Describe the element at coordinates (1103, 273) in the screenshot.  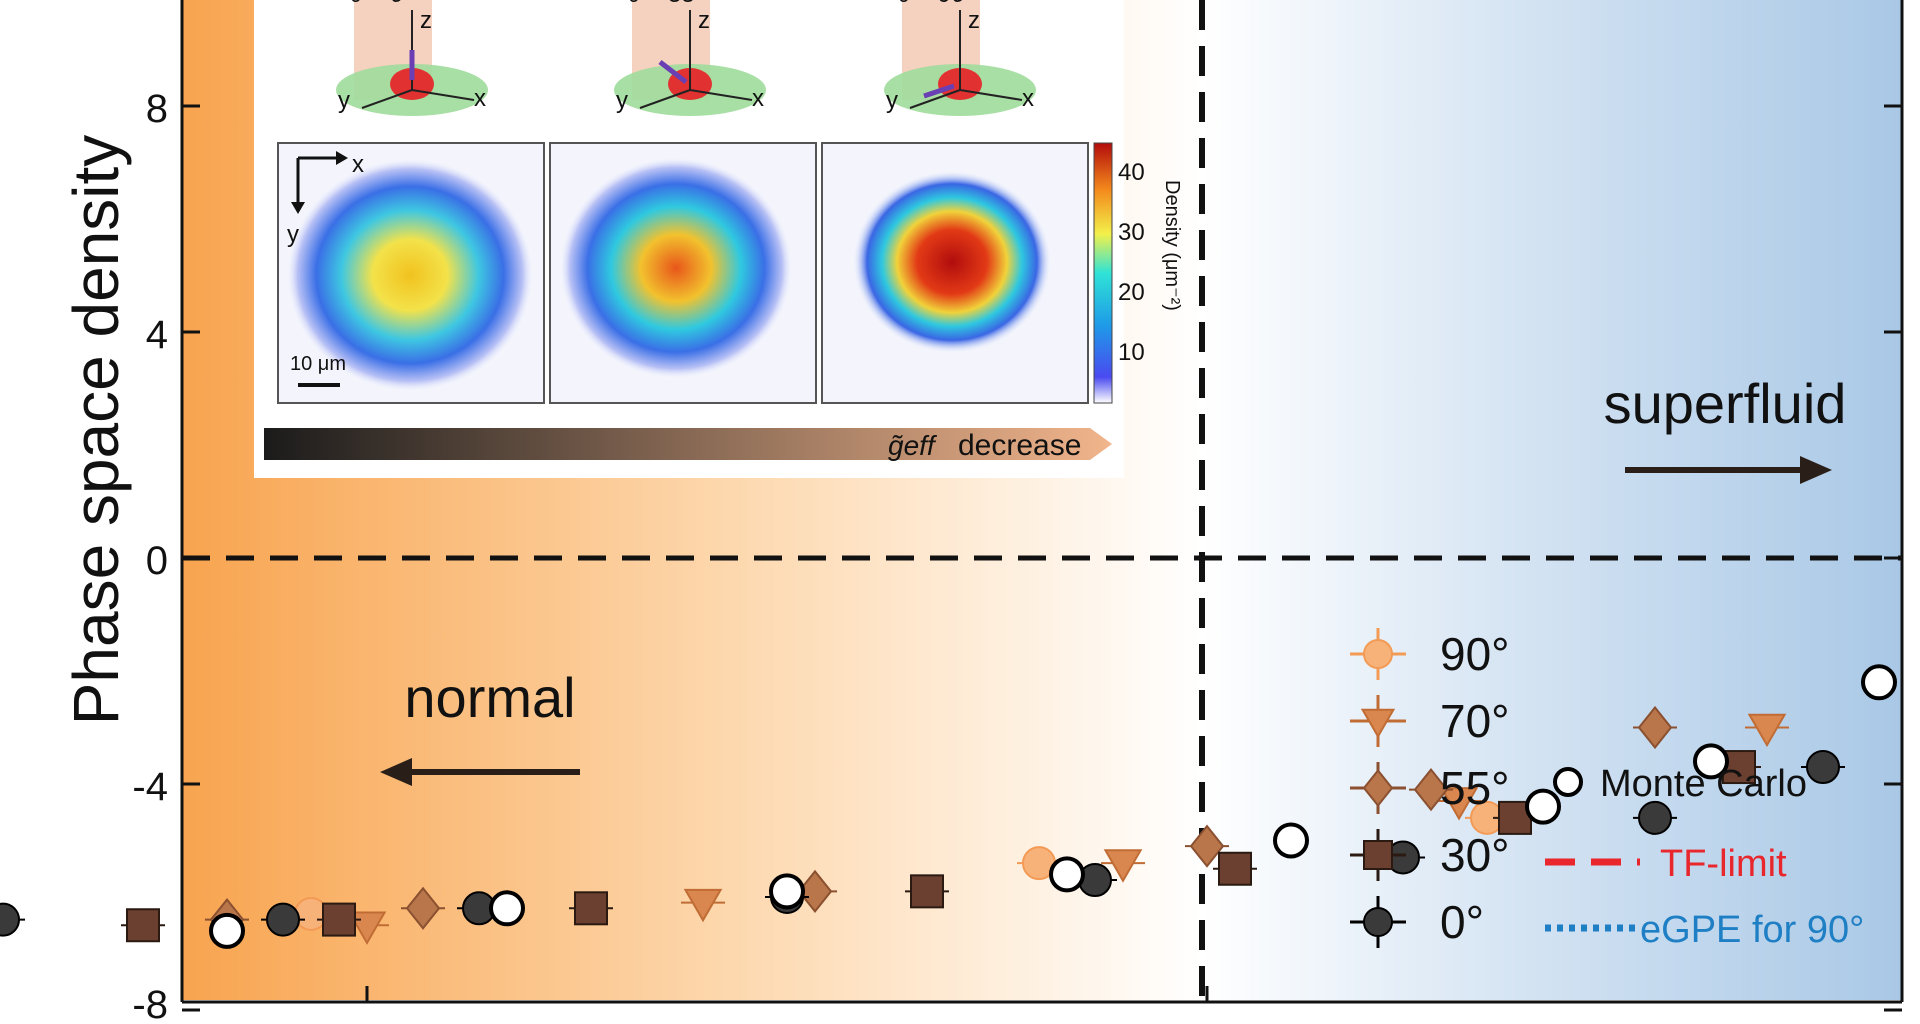
I see `colorbar` at that location.